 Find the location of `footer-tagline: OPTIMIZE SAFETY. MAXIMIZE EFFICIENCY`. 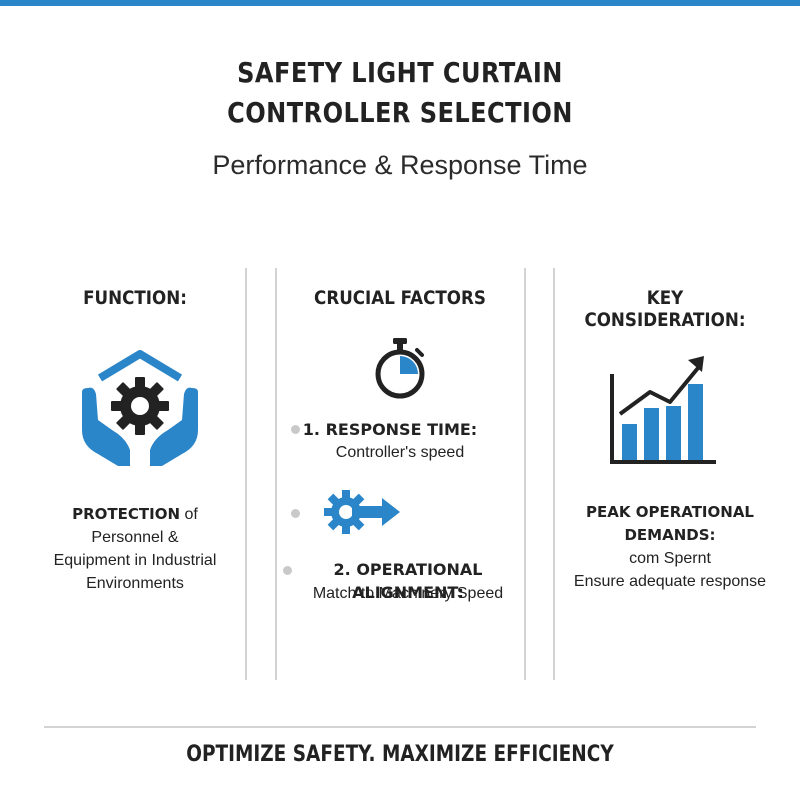

footer-tagline: OPTIMIZE SAFETY. MAXIMIZE EFFICIENCY is located at coordinates (400, 754).